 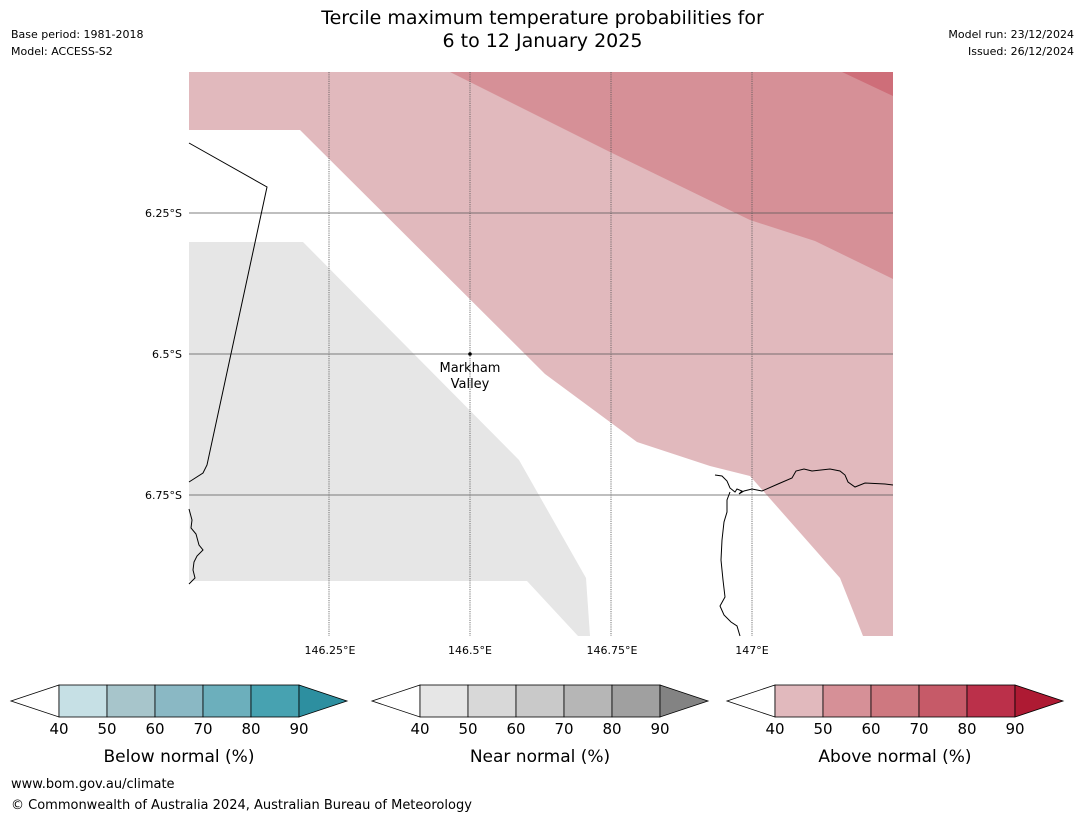 What do you see at coordinates (62, 51) in the screenshot?
I see `model-text: Model: ACCESS-S2` at bounding box center [62, 51].